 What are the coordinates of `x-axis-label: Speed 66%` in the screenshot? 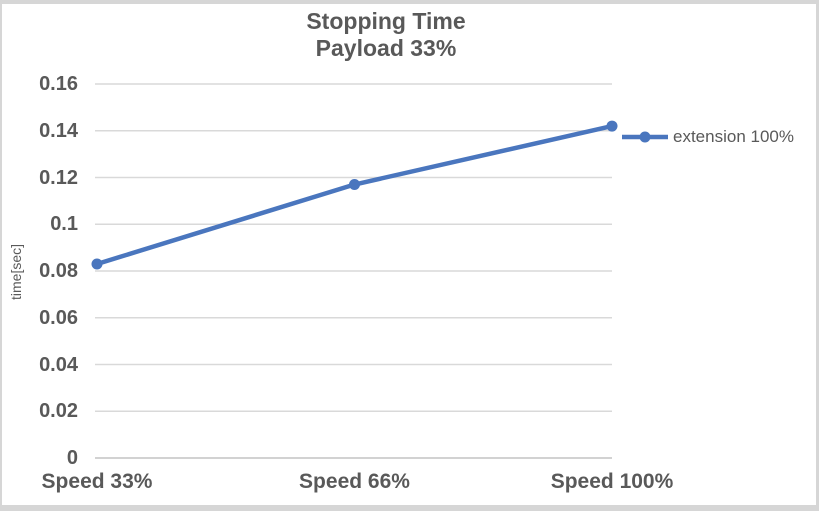 It's located at (354, 481).